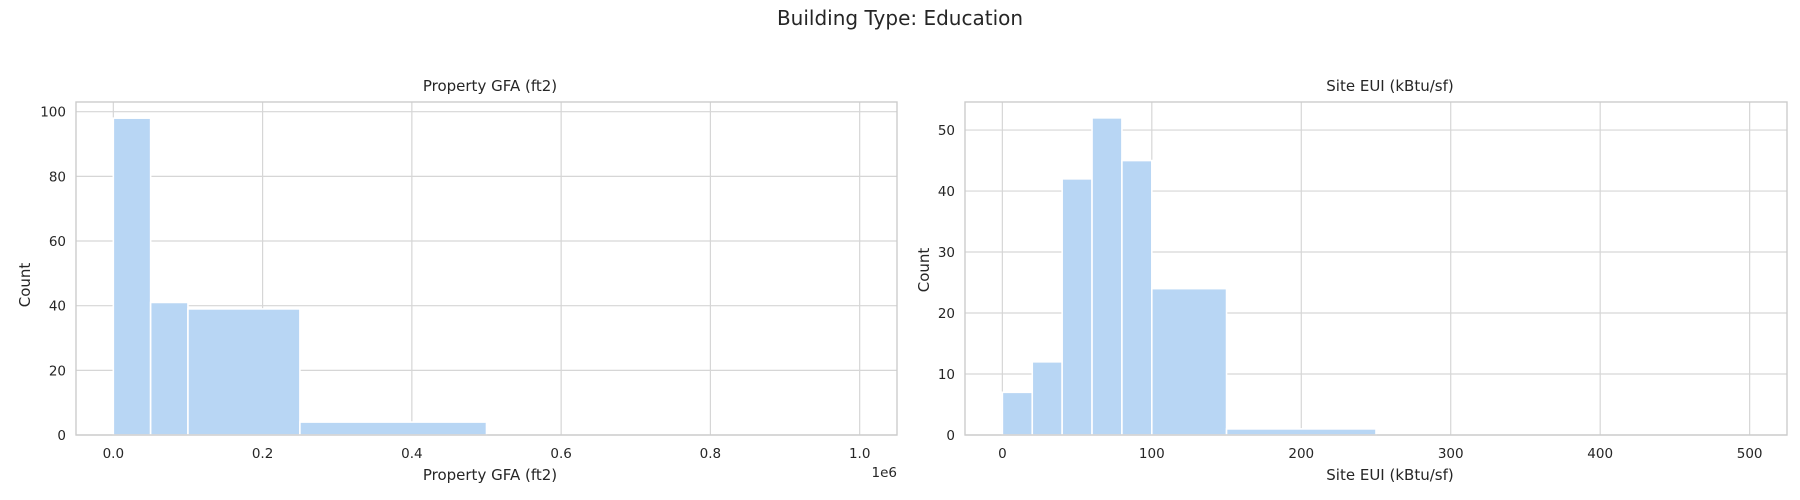  What do you see at coordinates (560, 454) in the screenshot?
I see `x-tick-label: 0.6` at bounding box center [560, 454].